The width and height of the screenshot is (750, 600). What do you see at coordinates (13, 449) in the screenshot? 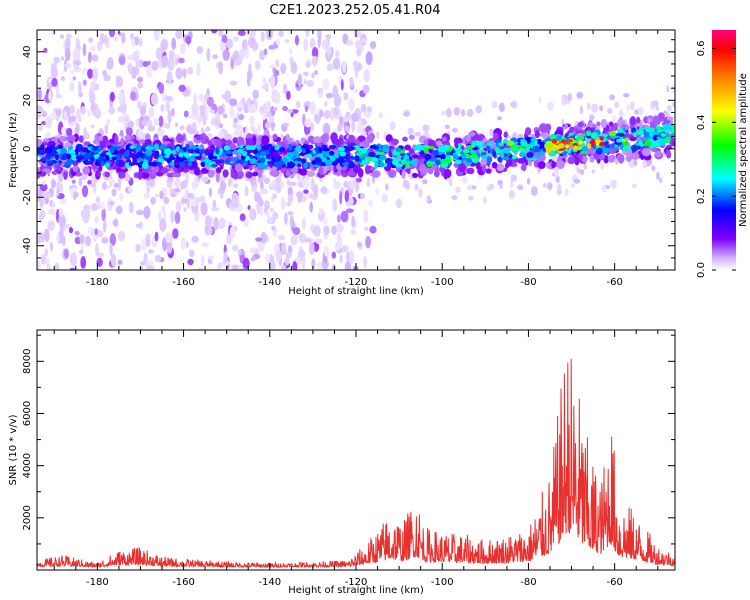
I see `snr-ylabel: SNR (10 * v/v)` at bounding box center [13, 449].